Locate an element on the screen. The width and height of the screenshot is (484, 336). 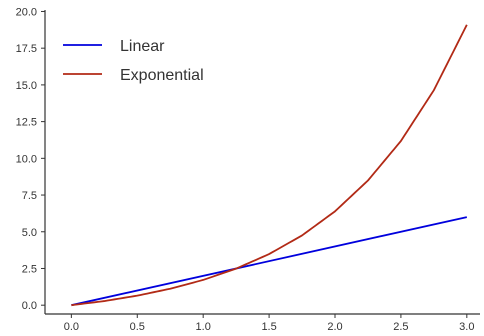
x-tick-label: 2.5 is located at coordinates (400, 327).